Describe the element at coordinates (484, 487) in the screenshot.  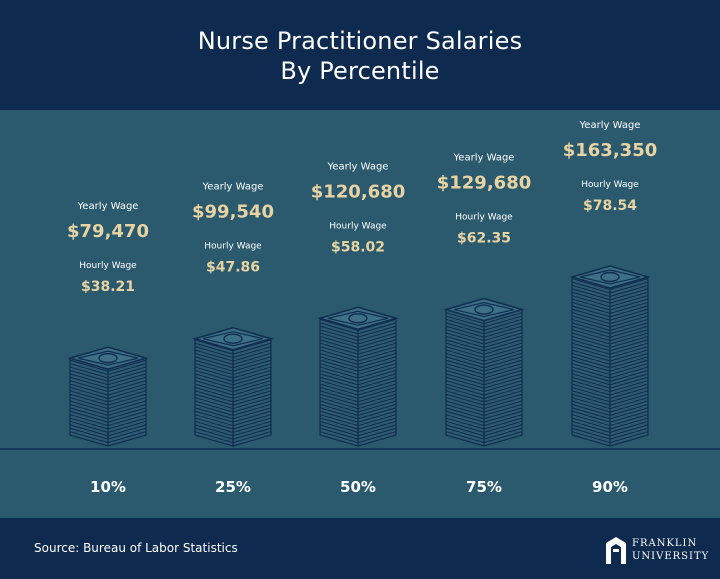
I see `percentile-label: 75%` at that location.